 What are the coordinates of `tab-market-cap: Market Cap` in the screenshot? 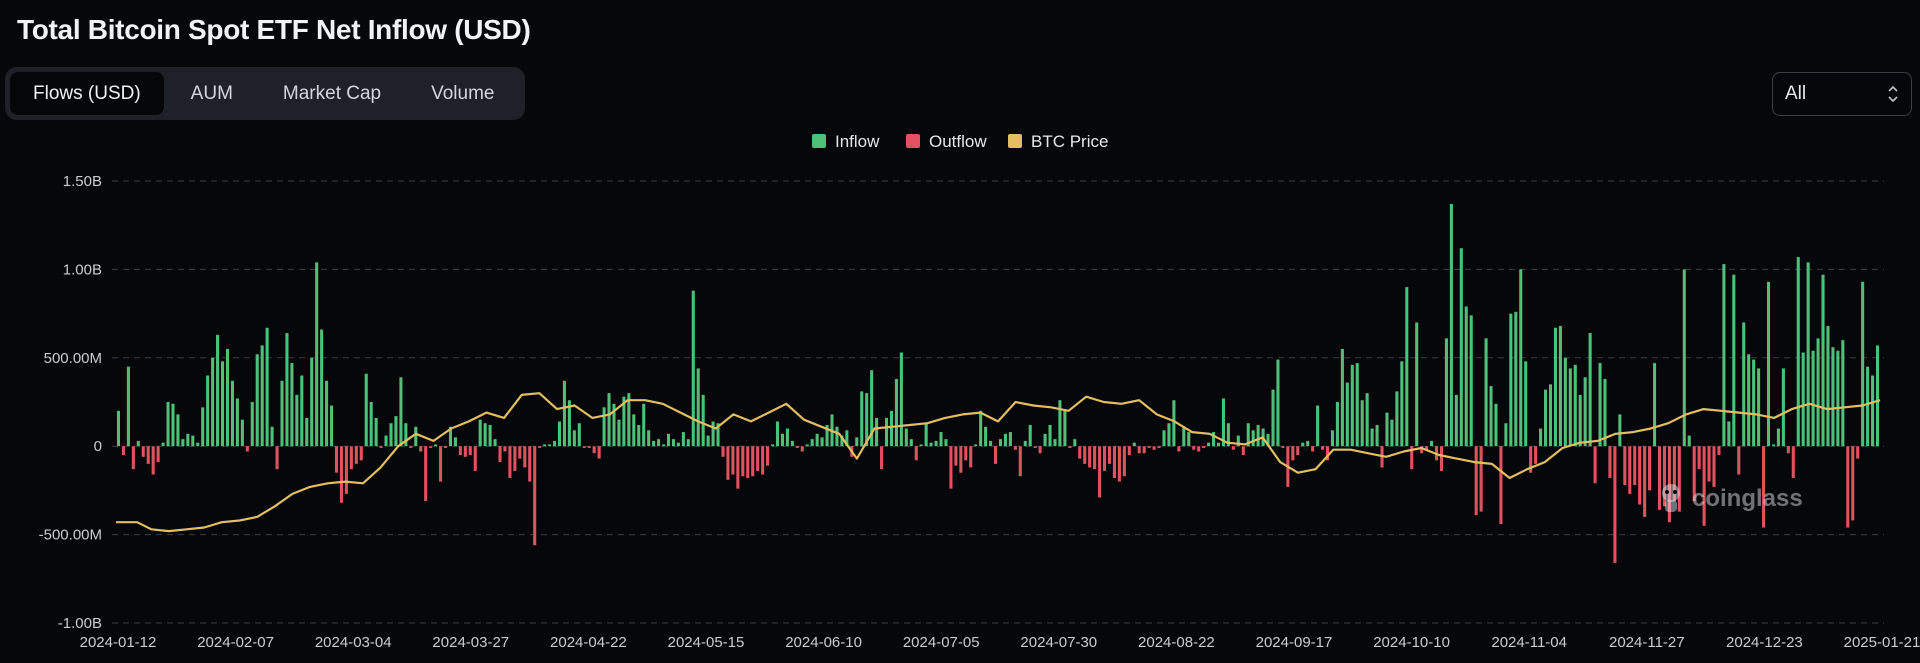 It's located at (332, 93).